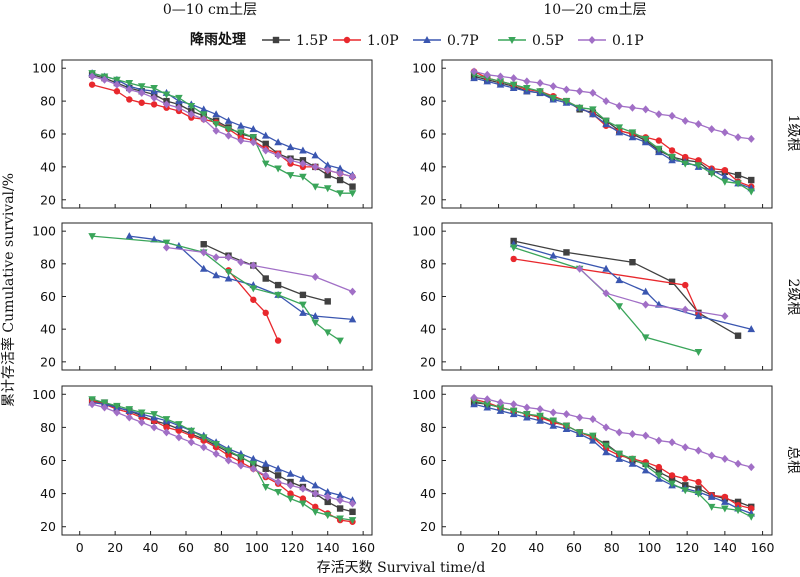 This screenshot has height=577, width=800. What do you see at coordinates (792, 297) in the screenshot?
I see `row-label-2: 2级根` at bounding box center [792, 297].